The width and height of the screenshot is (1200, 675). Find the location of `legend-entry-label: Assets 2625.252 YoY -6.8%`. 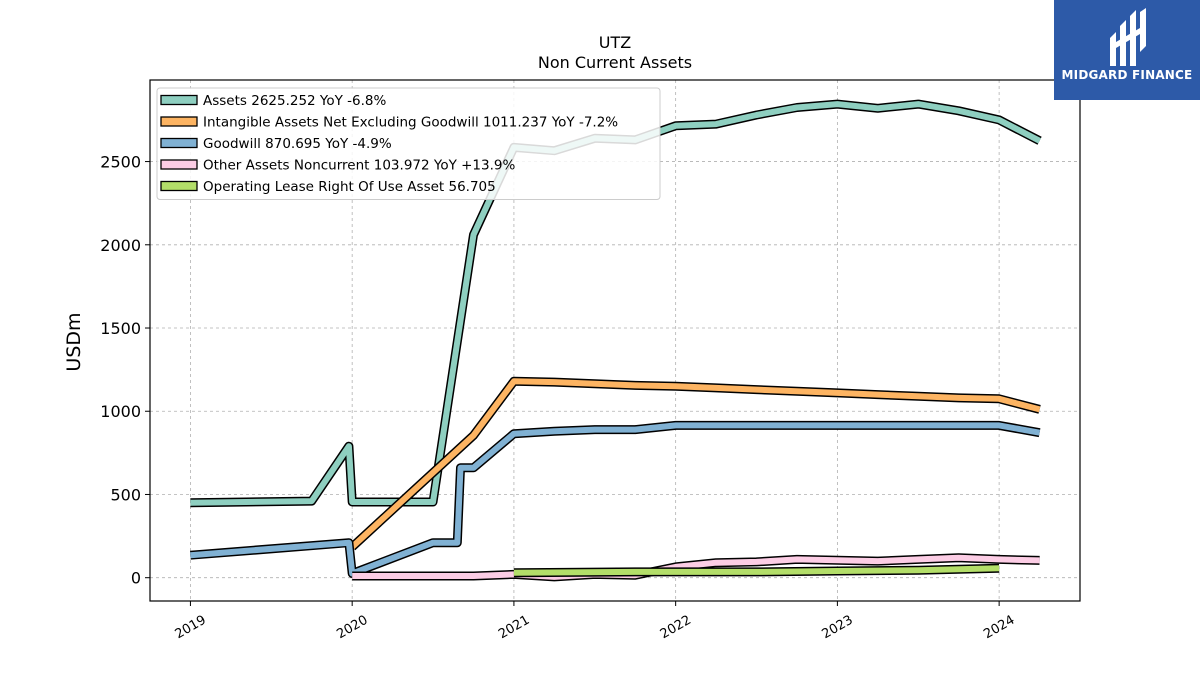

legend-entry-label: Assets 2625.252 YoY -6.8% is located at coordinates (295, 101).